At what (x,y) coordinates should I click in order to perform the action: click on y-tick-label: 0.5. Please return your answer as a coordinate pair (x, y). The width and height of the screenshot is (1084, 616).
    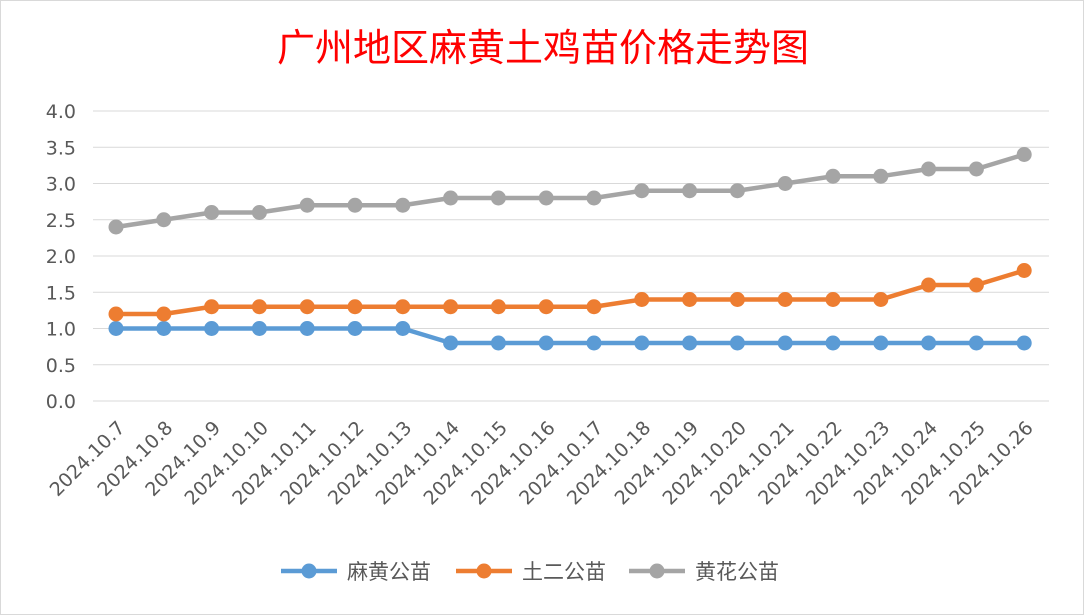
    Looking at the image, I should click on (61, 366).